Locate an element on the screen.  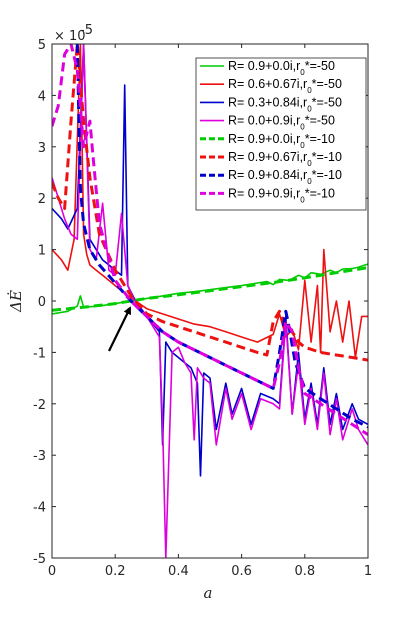
y-tick-label: 5 is located at coordinates (42, 45).